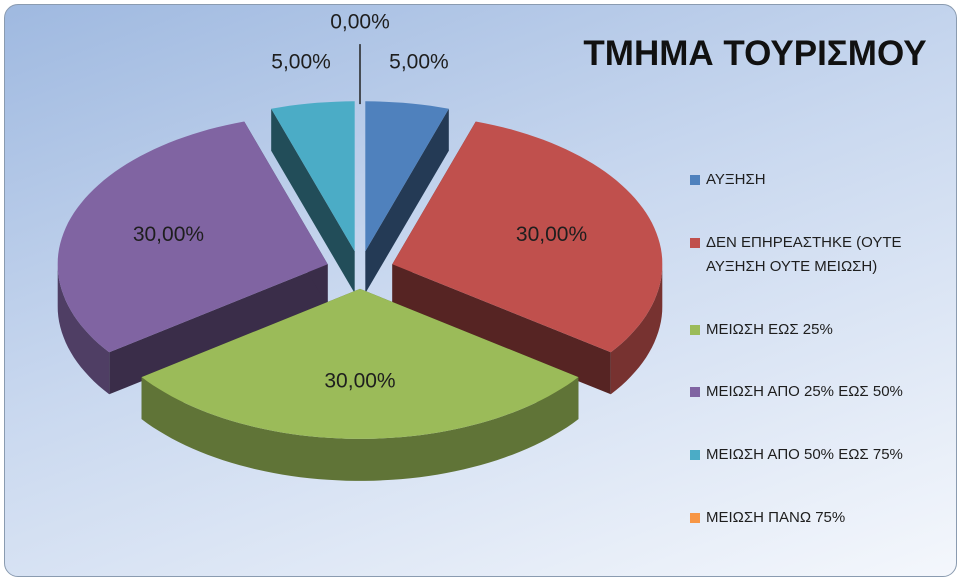  I want to click on data-label: 0,00%, so click(360, 22).